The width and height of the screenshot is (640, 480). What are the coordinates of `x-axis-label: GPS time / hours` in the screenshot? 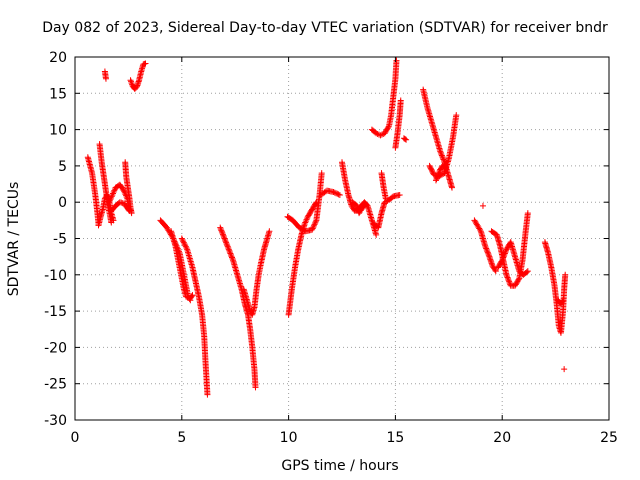 It's located at (339, 466).